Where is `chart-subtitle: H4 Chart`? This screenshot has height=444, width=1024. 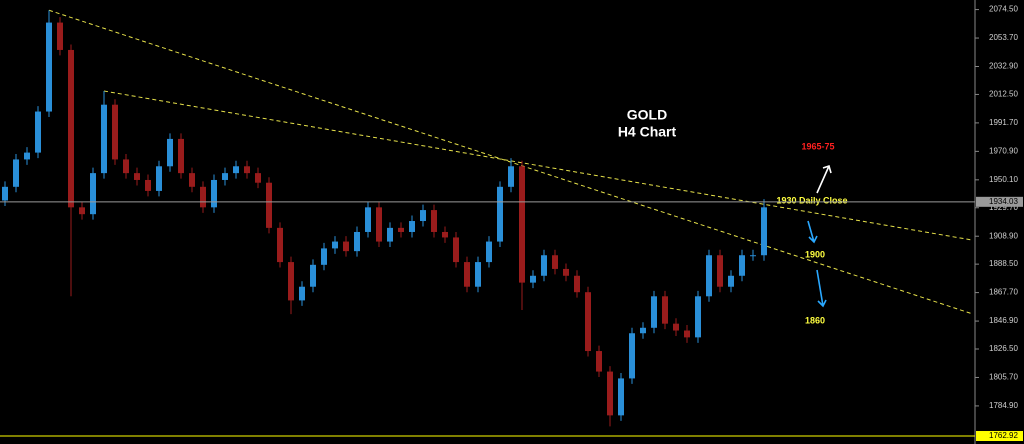 chart-subtitle: H4 Chart is located at coordinates (647, 132).